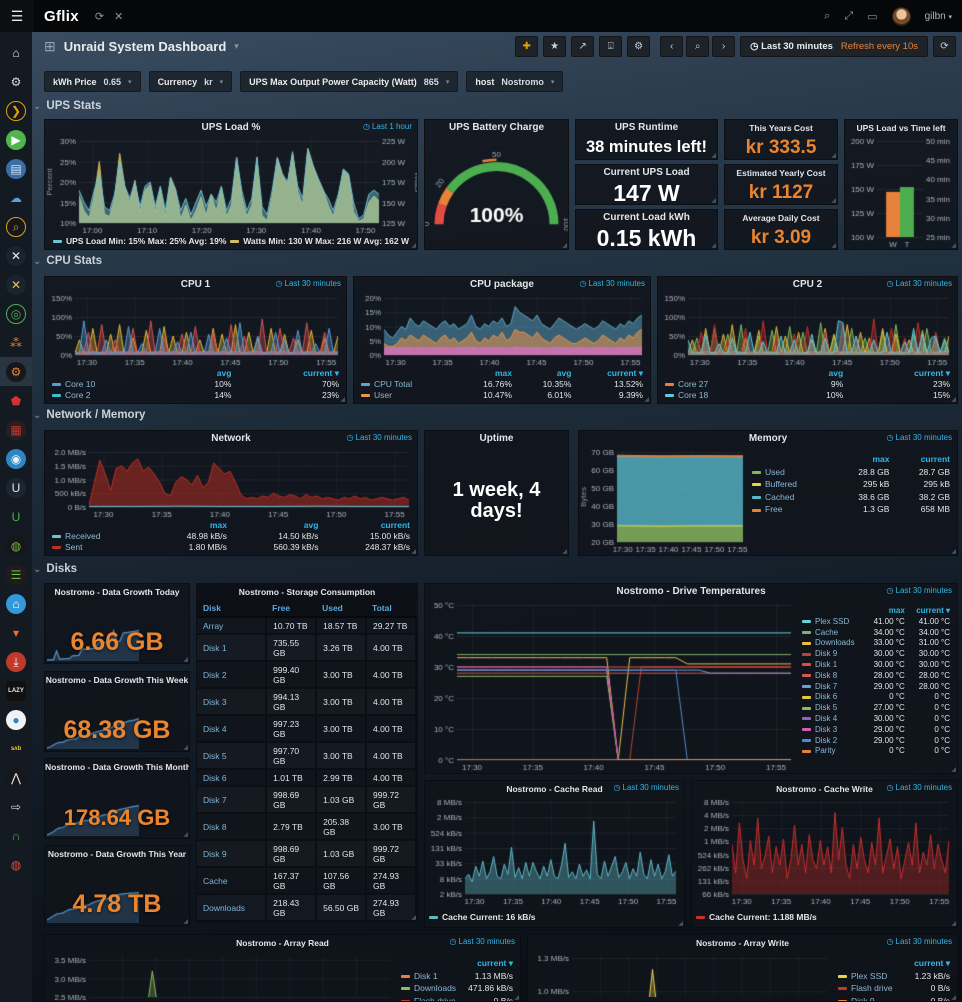 The width and height of the screenshot is (962, 1002). What do you see at coordinates (872, 16) in the screenshot?
I see `cast-icon: ▭` at bounding box center [872, 16].